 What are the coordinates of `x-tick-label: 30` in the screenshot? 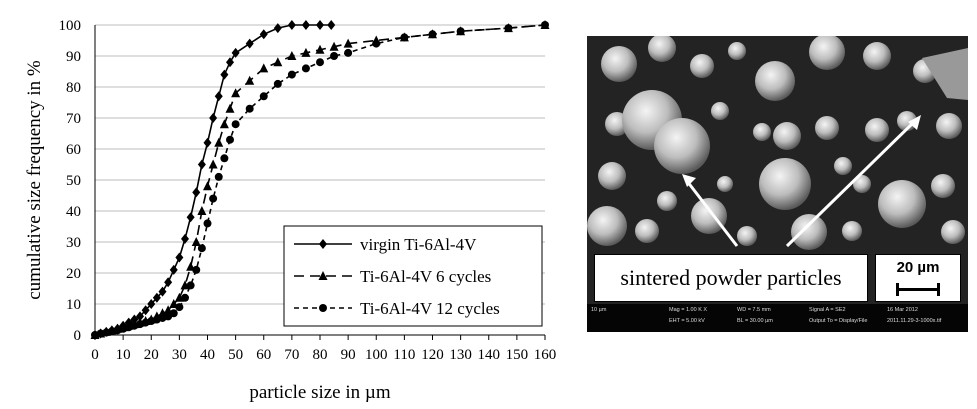 It's located at (179, 355).